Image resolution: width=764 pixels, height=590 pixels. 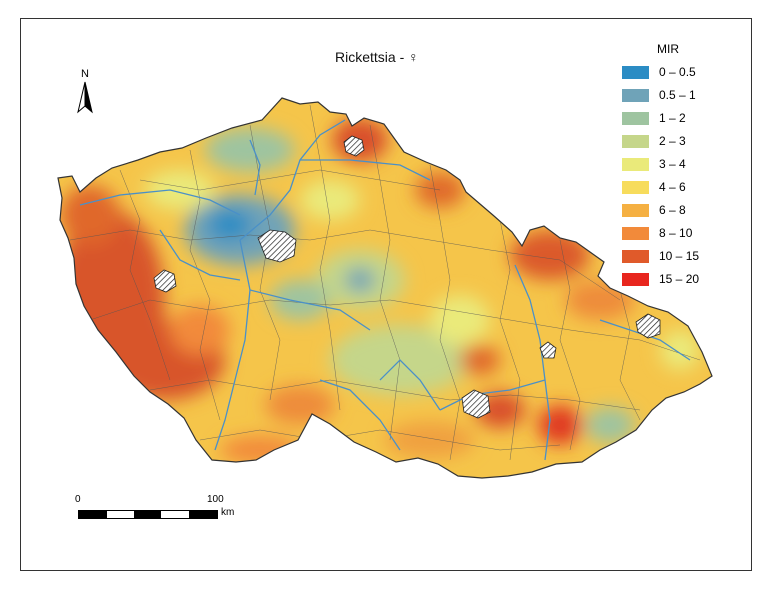 What do you see at coordinates (687, 210) in the screenshot?
I see `legend-item: 6 – 8` at bounding box center [687, 210].